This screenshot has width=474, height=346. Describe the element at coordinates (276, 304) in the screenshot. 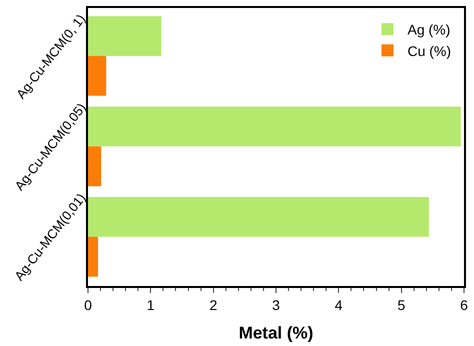

I see `x-tick-label: 3` at that location.